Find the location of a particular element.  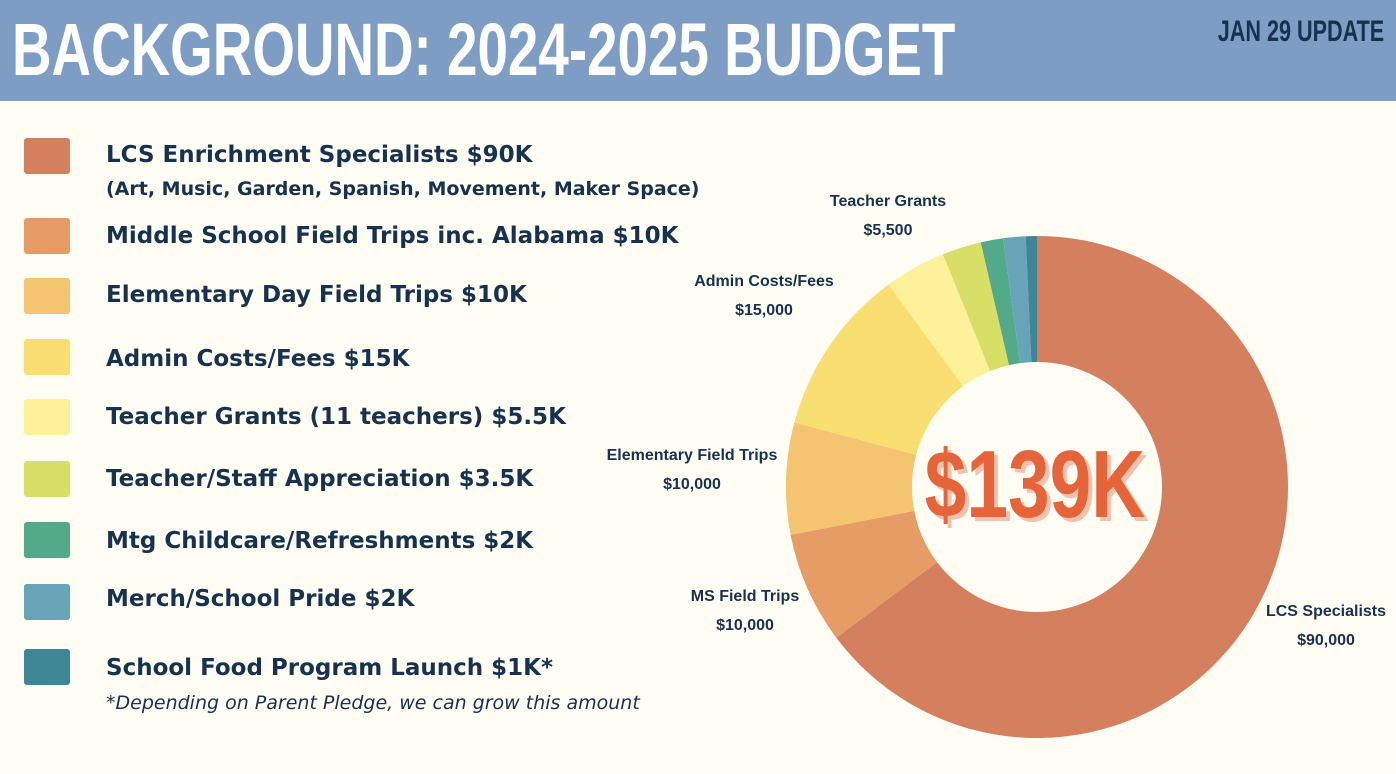

slice-value-teacher-grants: $5,500 is located at coordinates (888, 230).